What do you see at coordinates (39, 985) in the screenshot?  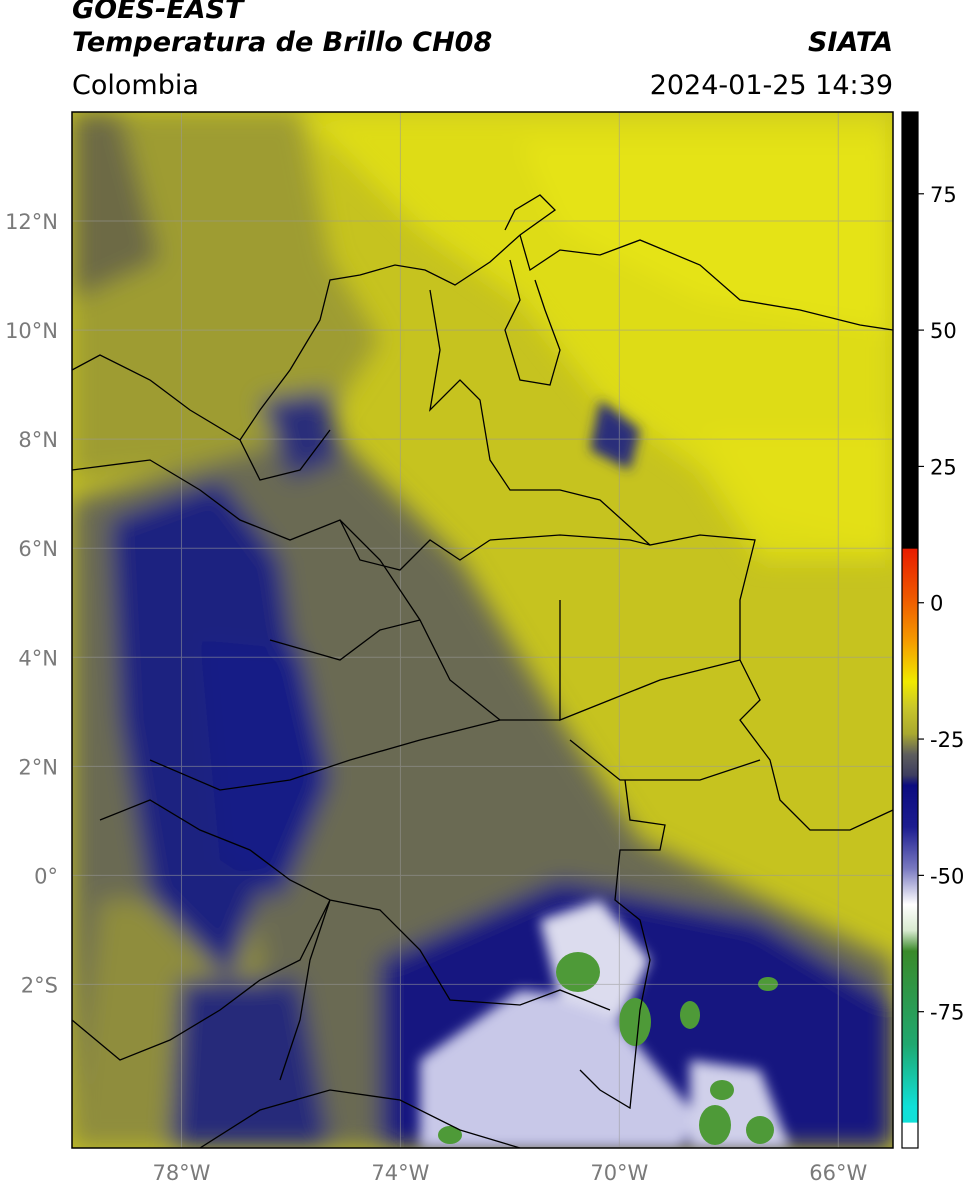 I see `lat-tick-label: 2°S` at bounding box center [39, 985].